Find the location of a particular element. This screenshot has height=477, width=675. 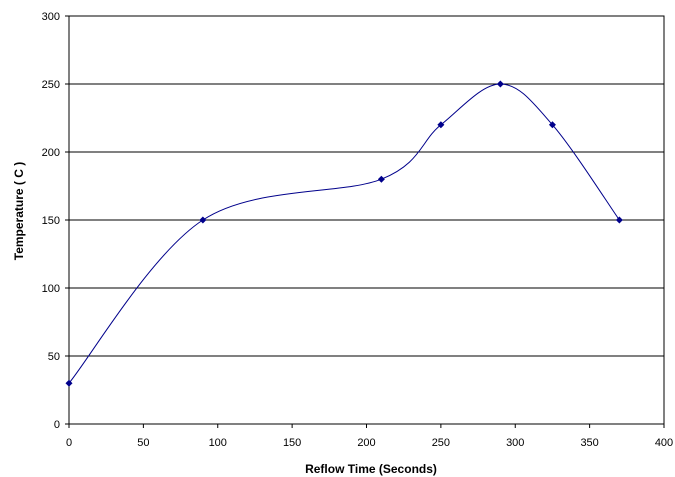

x-tick-label: 200 is located at coordinates (366, 443).